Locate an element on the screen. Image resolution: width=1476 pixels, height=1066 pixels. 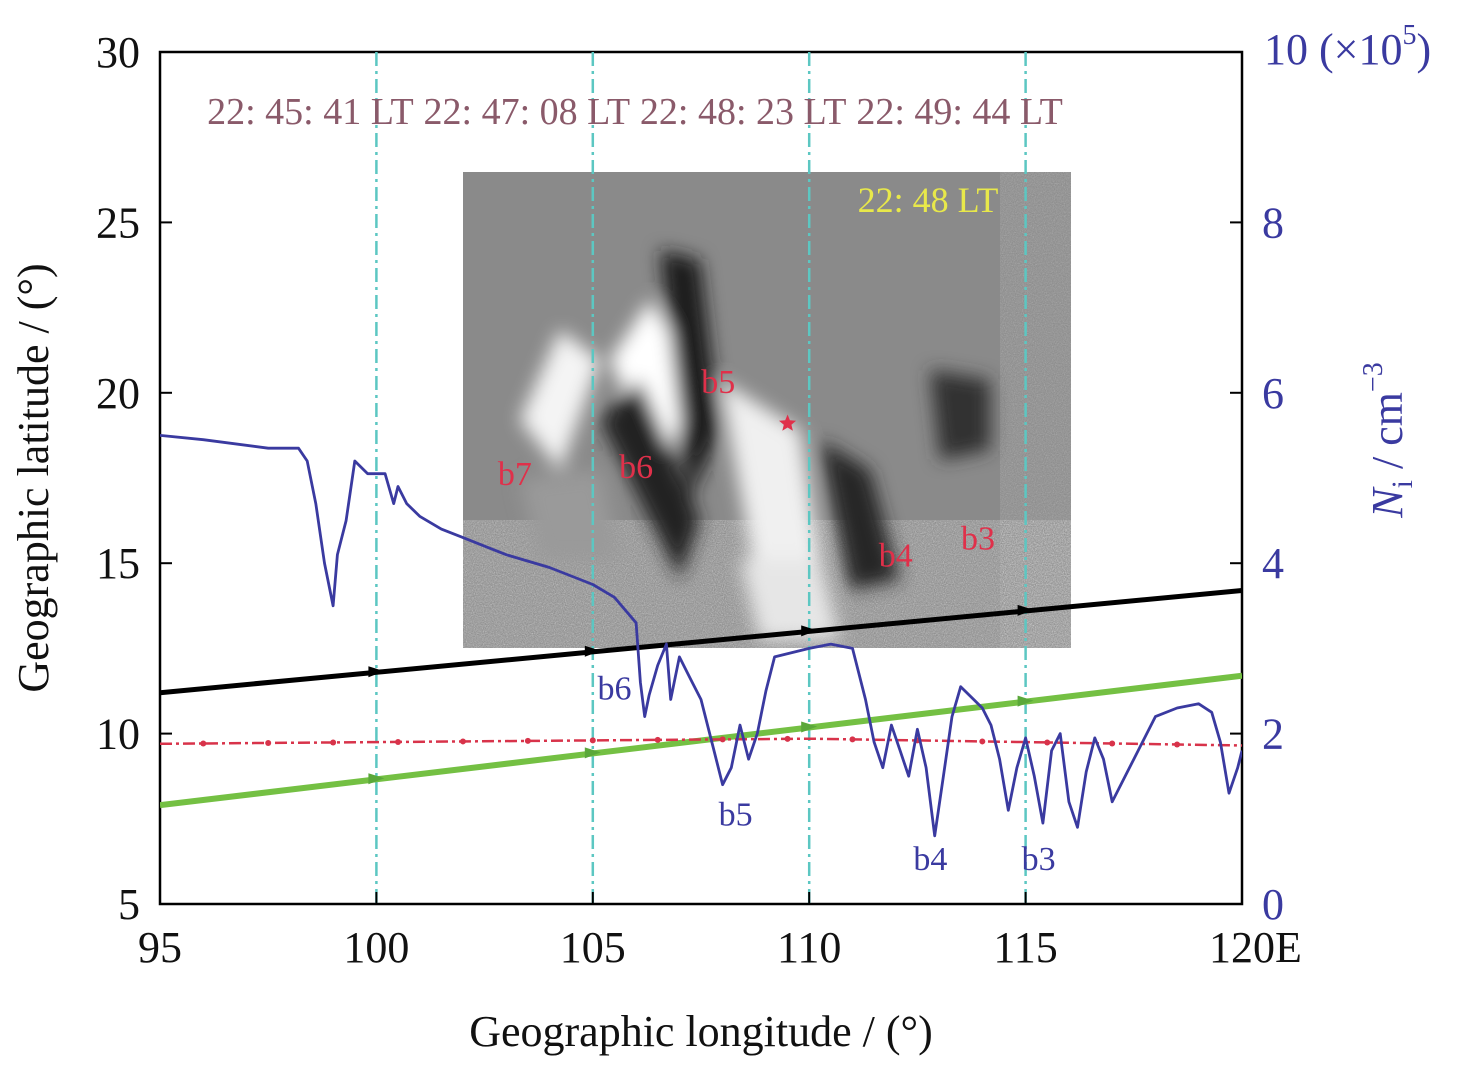
y-axis-right-label: Ni / cm−3 is located at coordinates (1388, 440).